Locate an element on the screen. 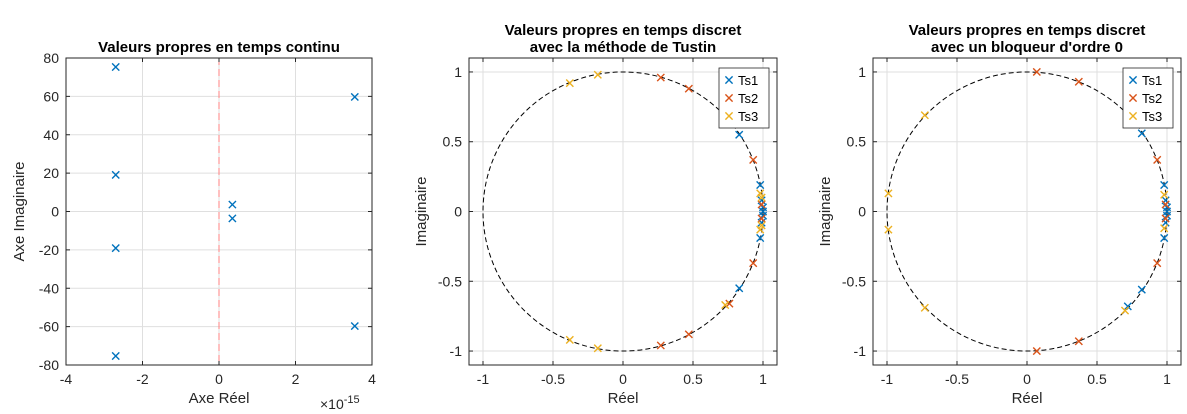 The height and width of the screenshot is (414, 1187). y-tick-label: 40 is located at coordinates (51, 135).